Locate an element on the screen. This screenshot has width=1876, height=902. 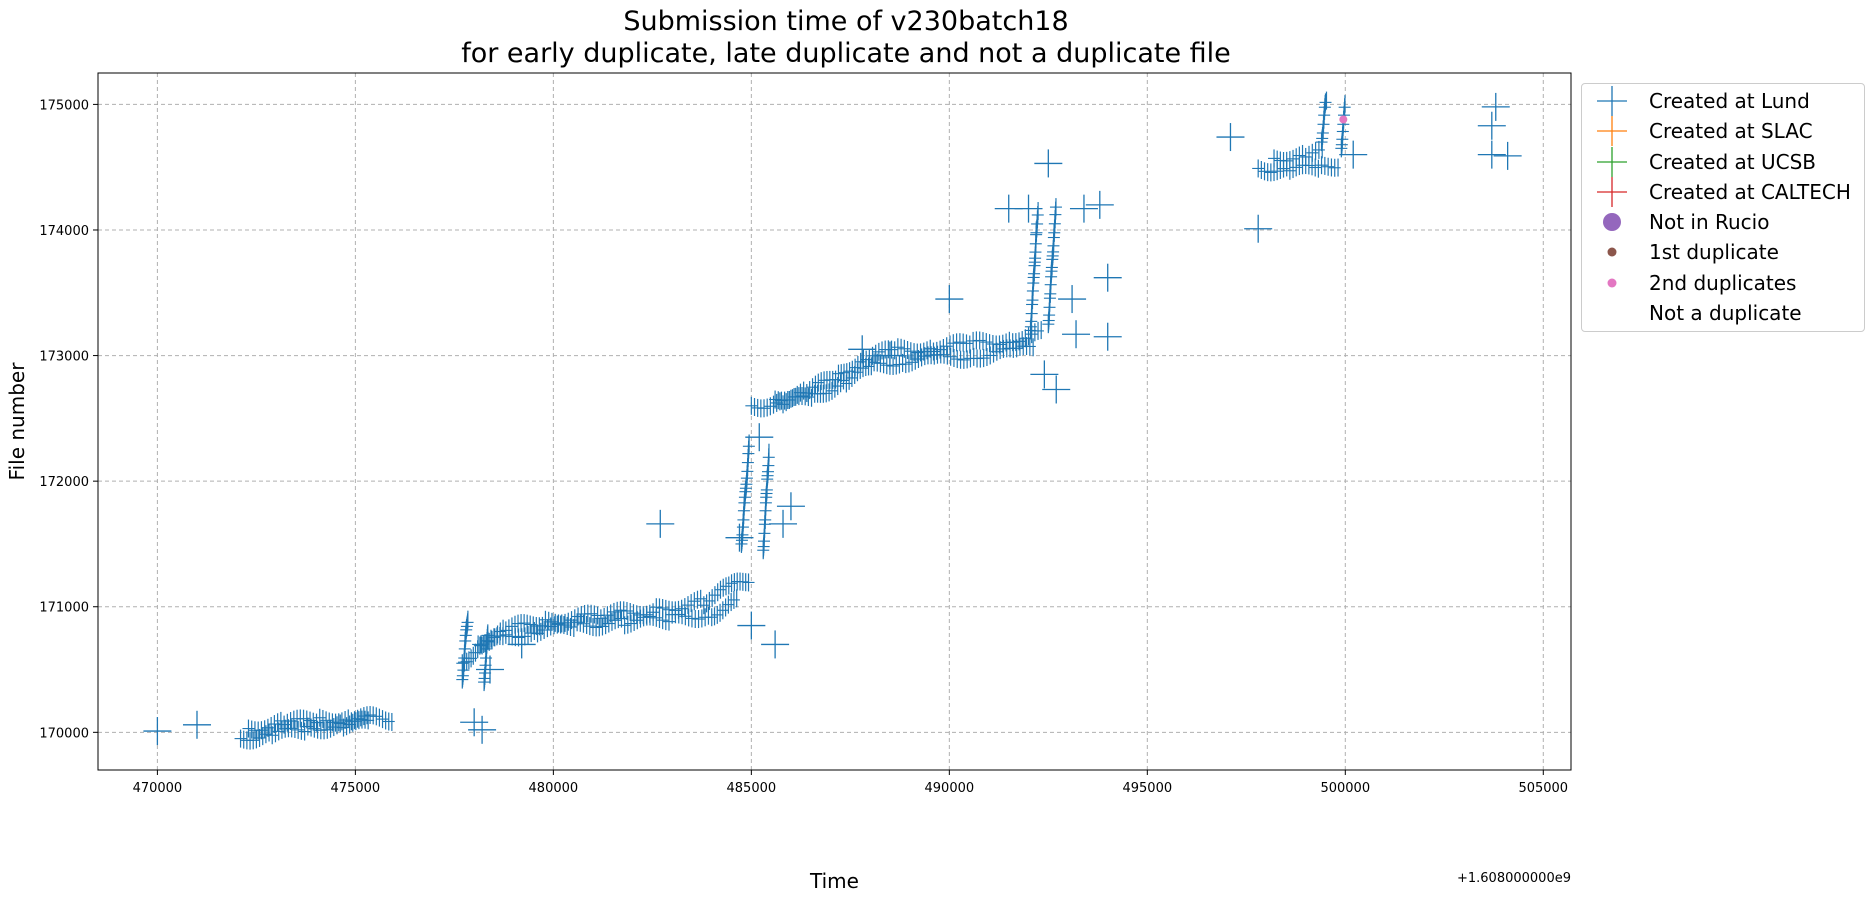
legend-label: 2nd duplicates is located at coordinates (1723, 282).